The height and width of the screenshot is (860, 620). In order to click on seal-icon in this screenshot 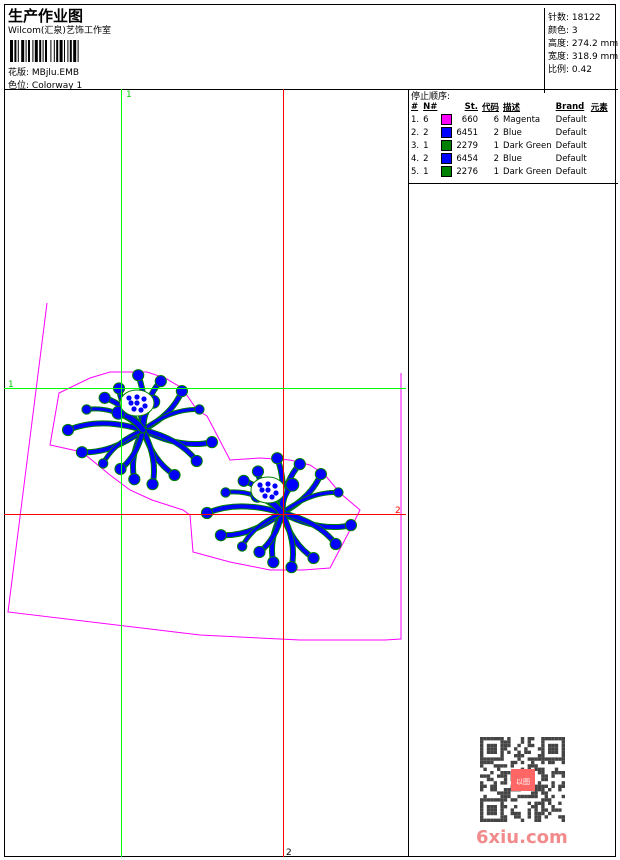, I will do `click(523, 780)`.